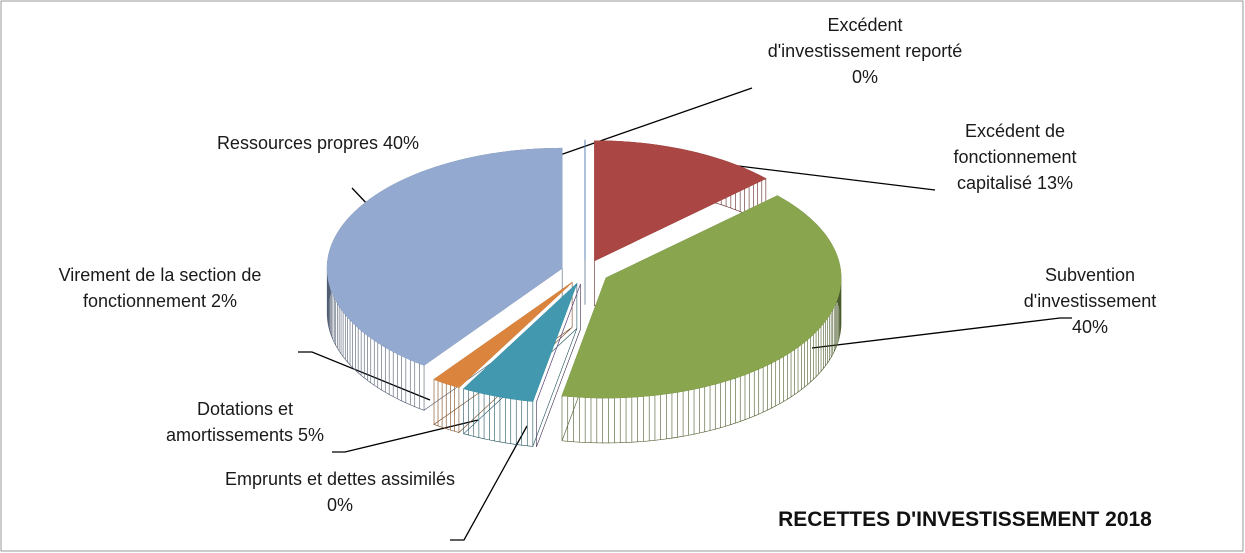  I want to click on chart-title: RECETTES D'INVESTISSEMENT 2018, so click(965, 519).